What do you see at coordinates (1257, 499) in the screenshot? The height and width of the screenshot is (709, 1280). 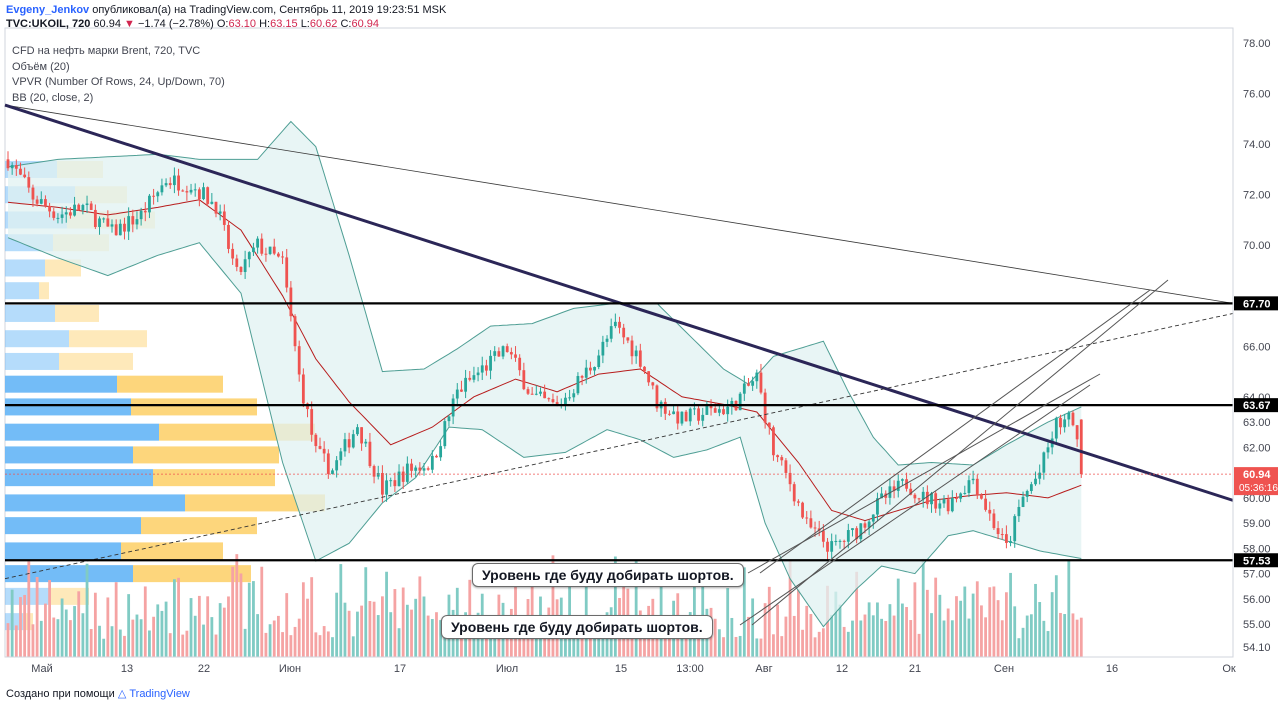 I see `price-tick-label: 60.00` at bounding box center [1257, 499].